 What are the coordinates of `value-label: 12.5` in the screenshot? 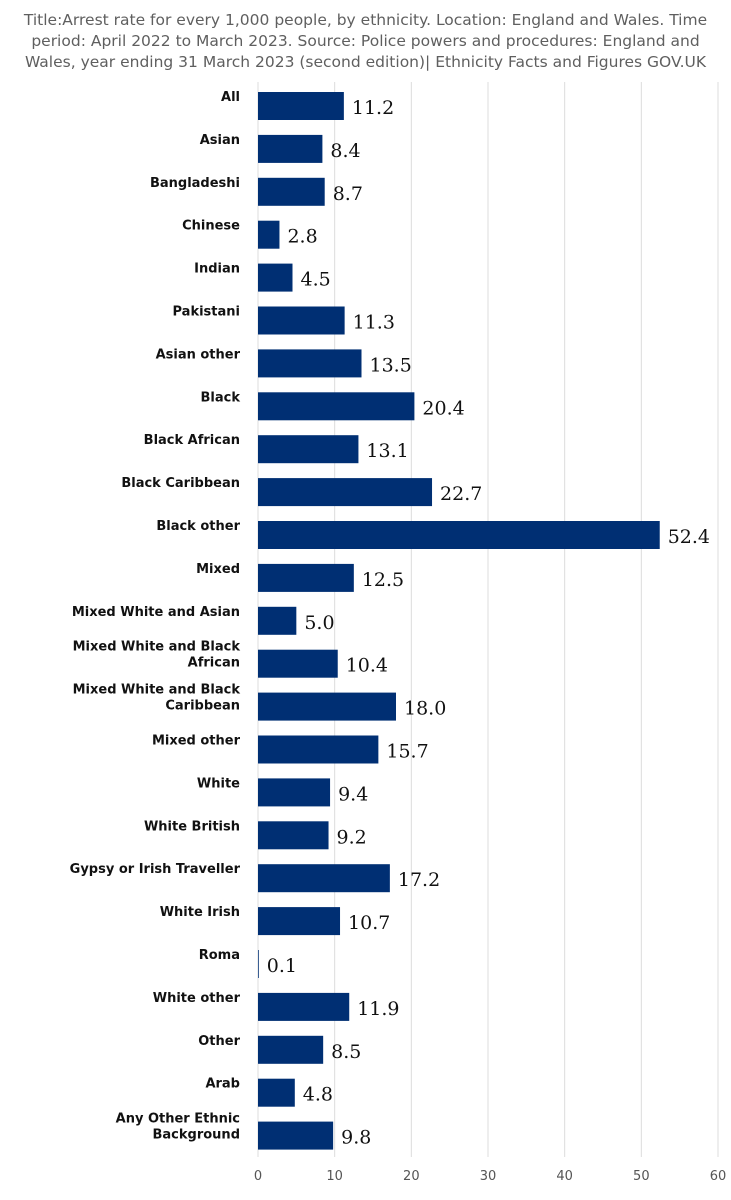 It's located at (383, 580).